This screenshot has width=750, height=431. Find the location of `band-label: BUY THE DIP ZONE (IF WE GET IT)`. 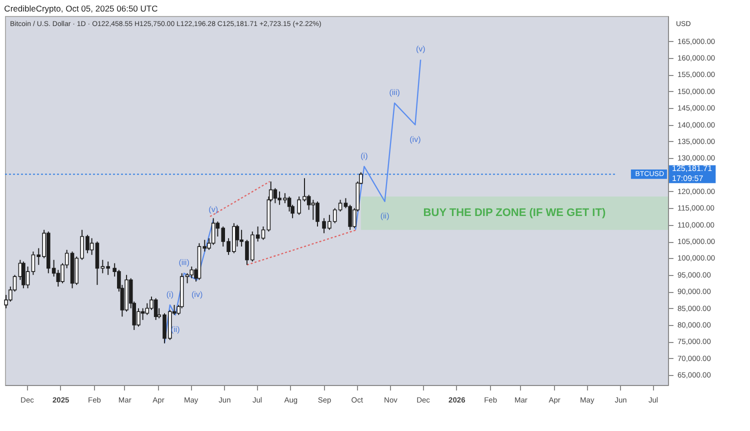

band-label: BUY THE DIP ZONE (IF WE GET IT) is located at coordinates (514, 213).